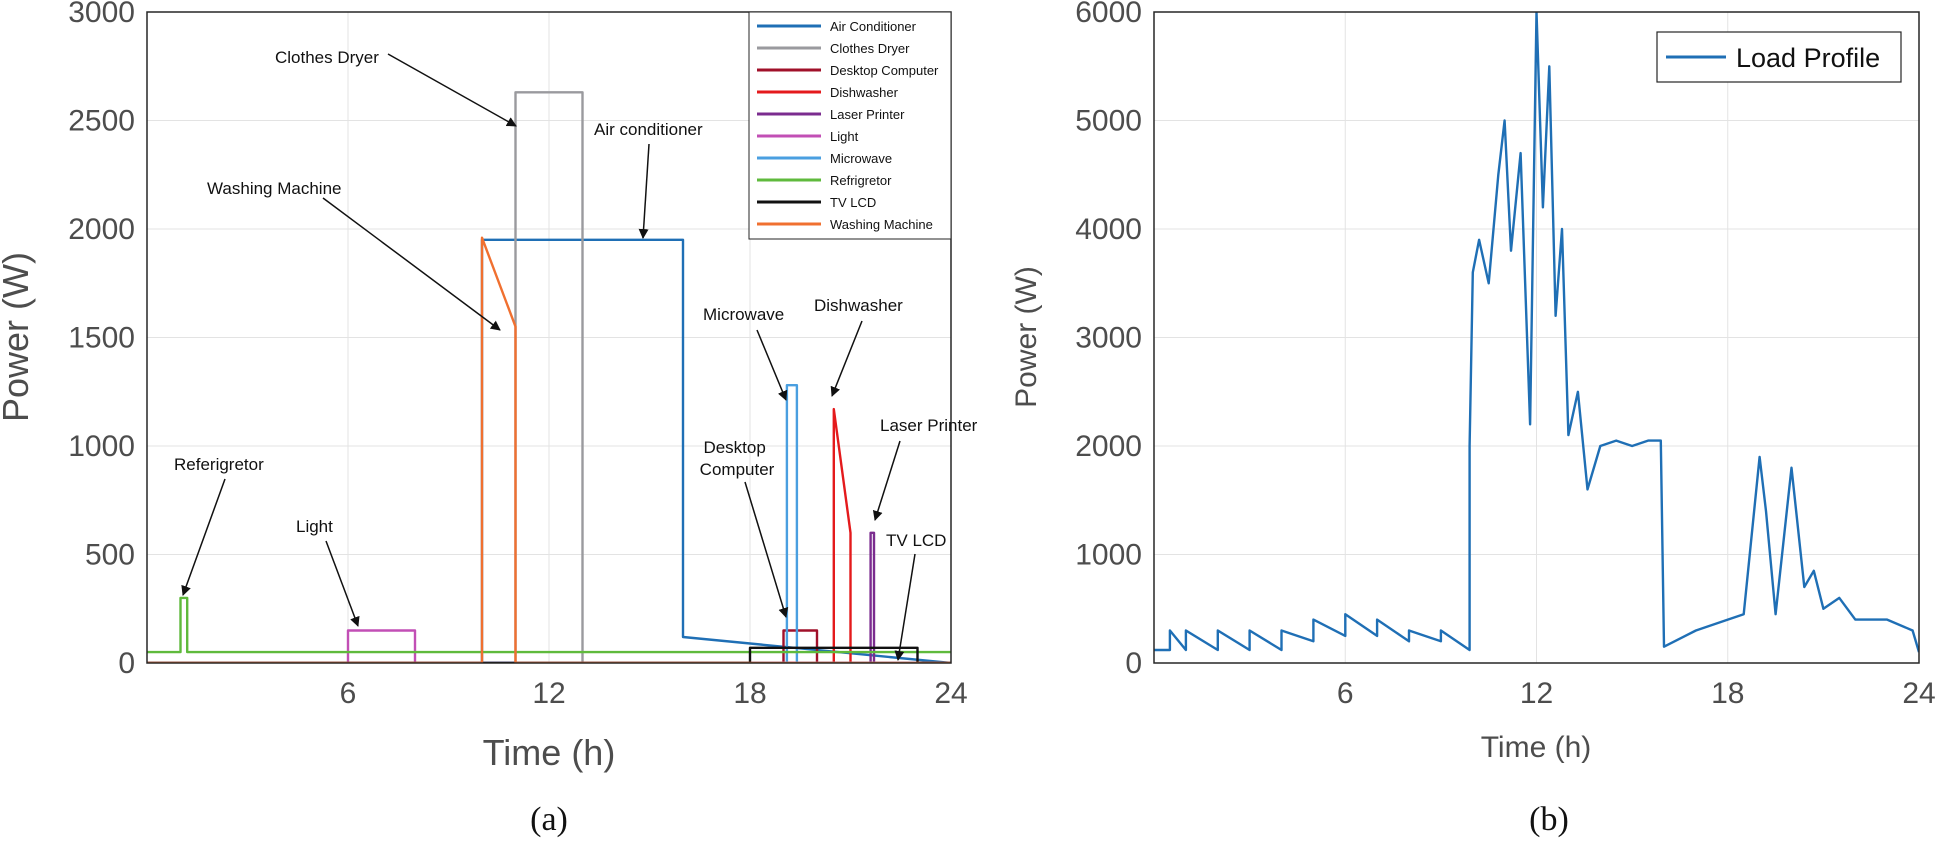 The width and height of the screenshot is (1937, 841). Describe the element at coordinates (549, 625) in the screenshot. I see `panel-a-series-refrigretor` at that location.